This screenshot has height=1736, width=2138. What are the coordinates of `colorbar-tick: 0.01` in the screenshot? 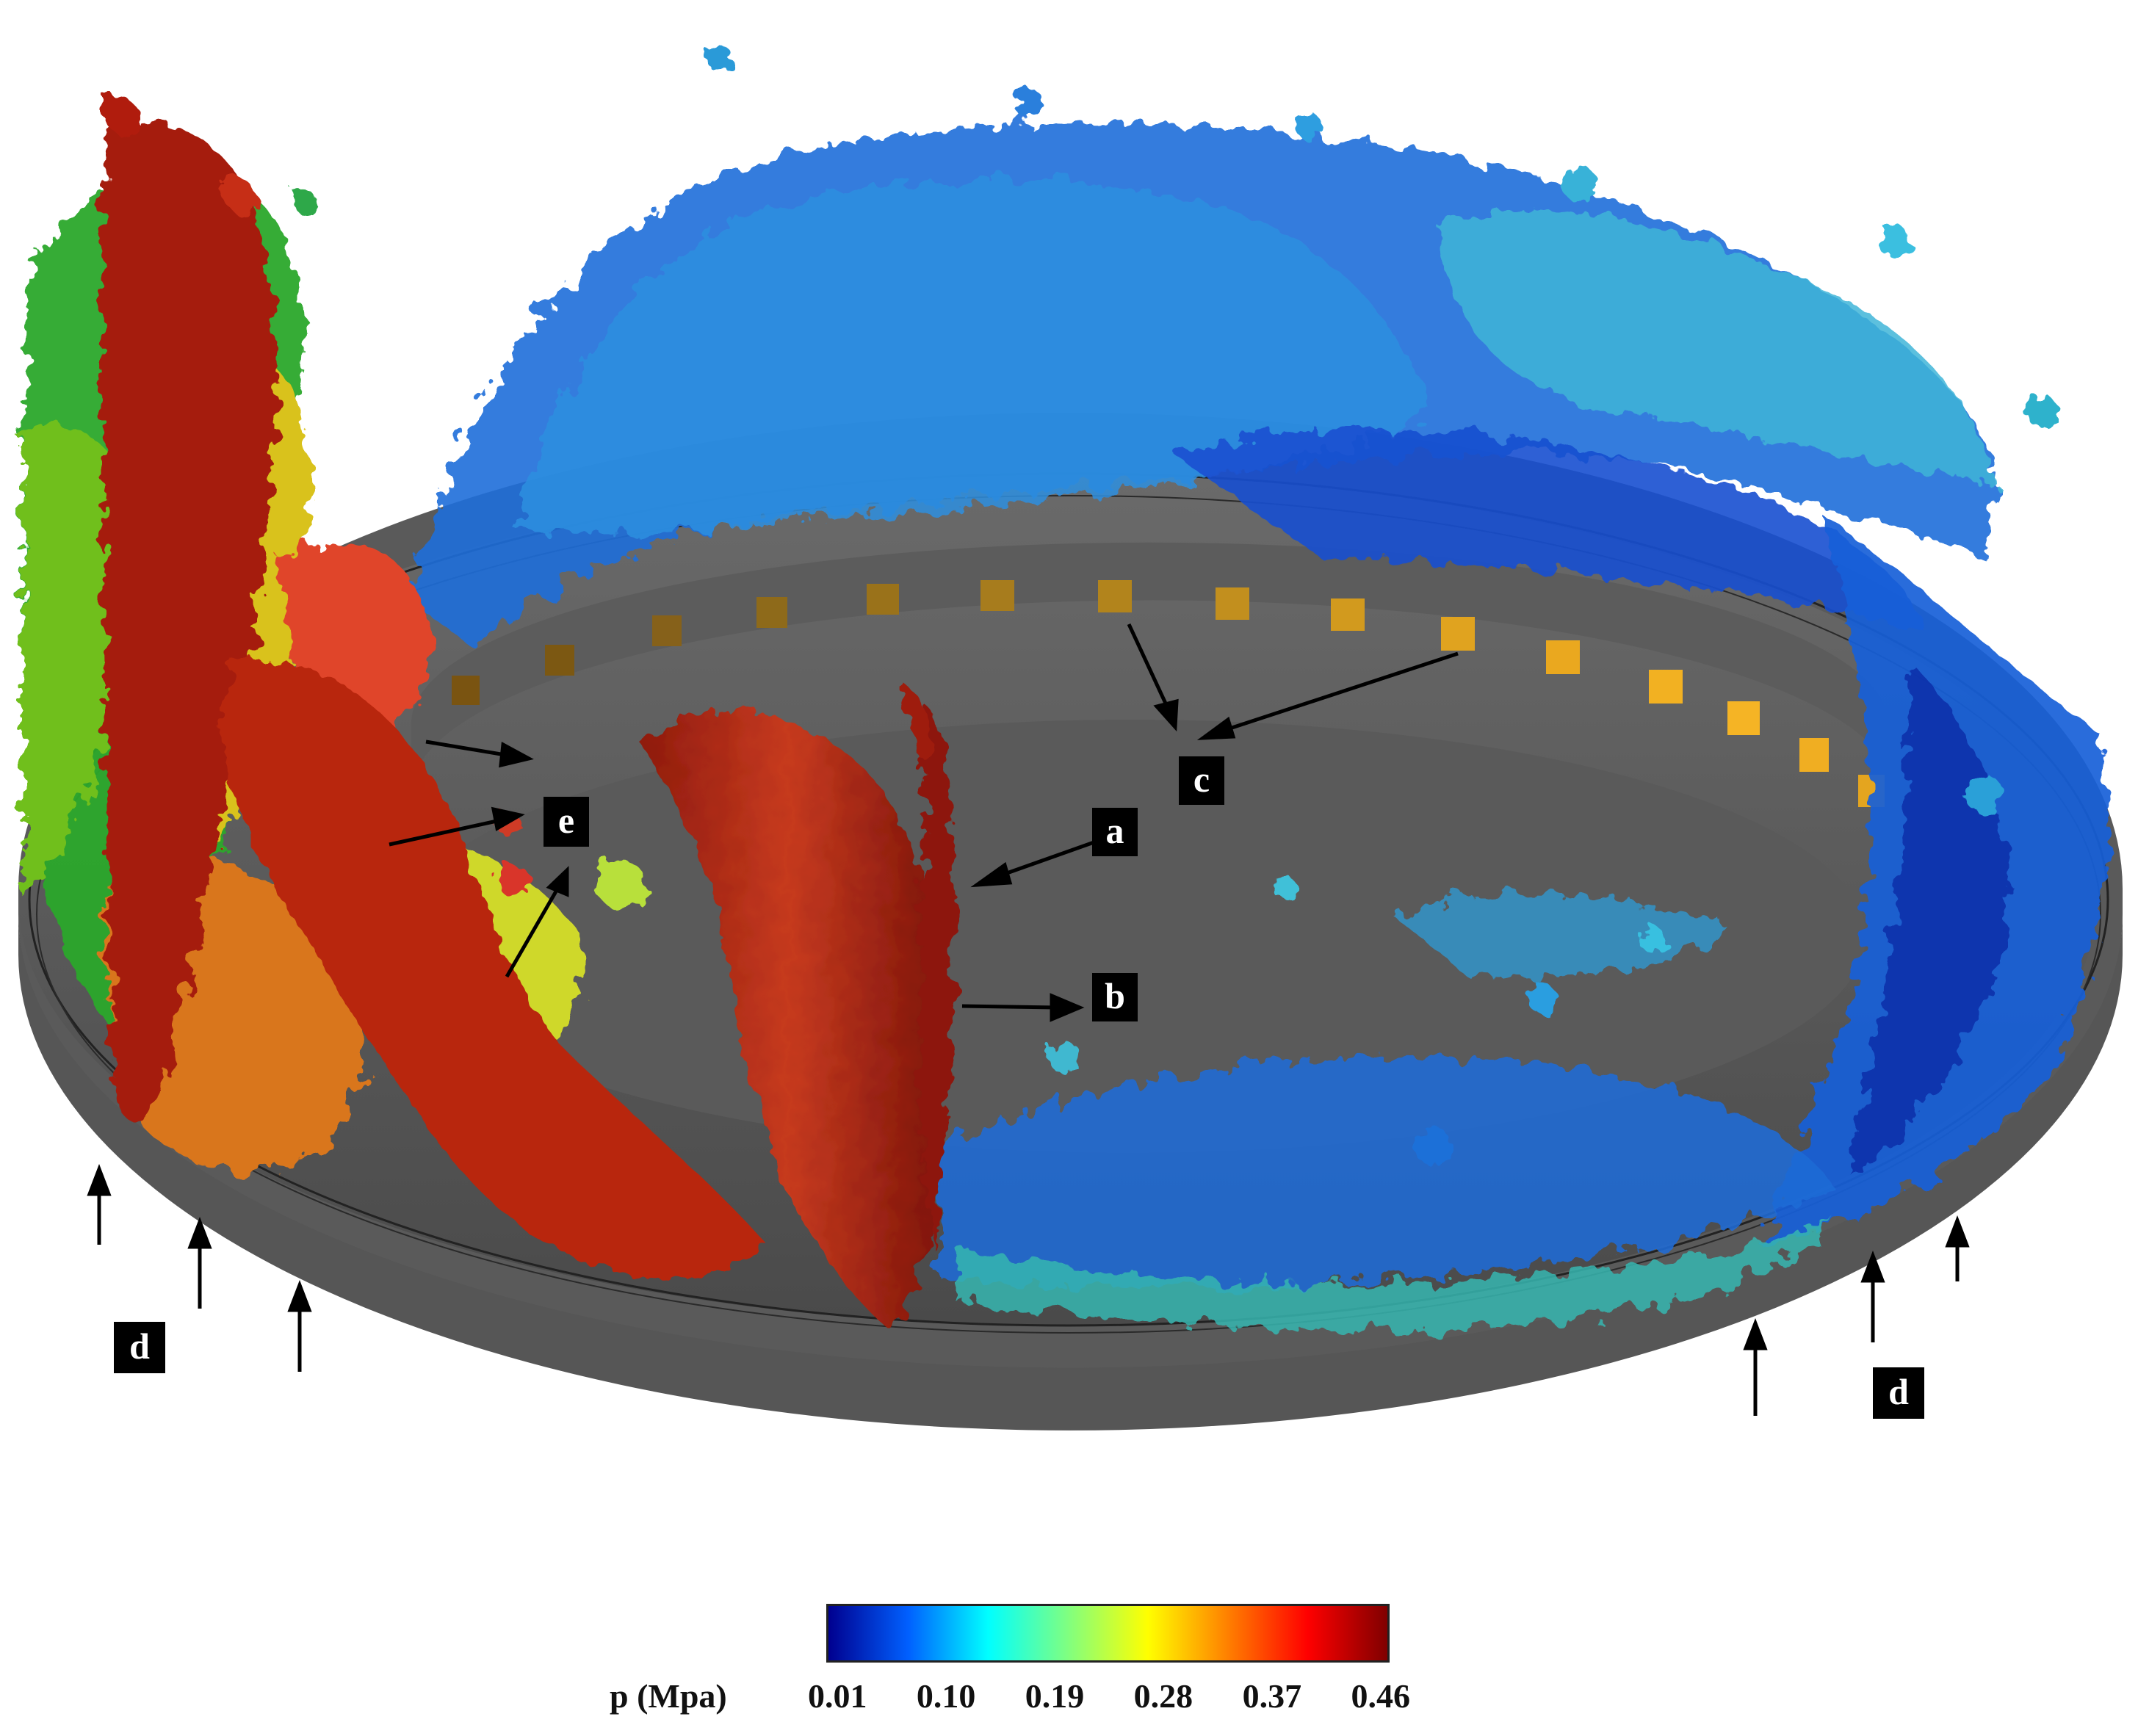 It's located at (837, 1696).